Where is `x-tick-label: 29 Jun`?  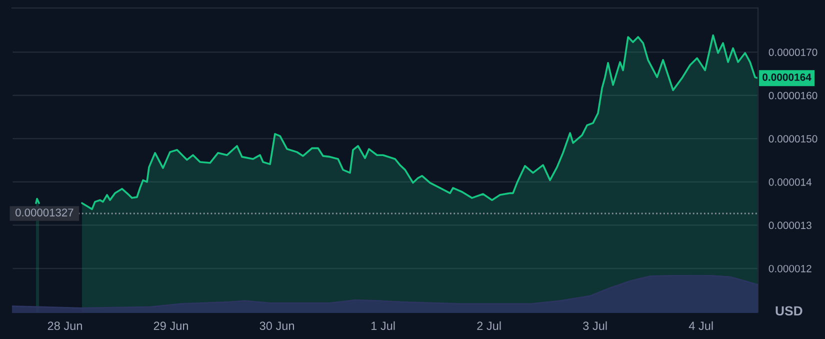
x-tick-label: 29 Jun is located at coordinates (171, 326).